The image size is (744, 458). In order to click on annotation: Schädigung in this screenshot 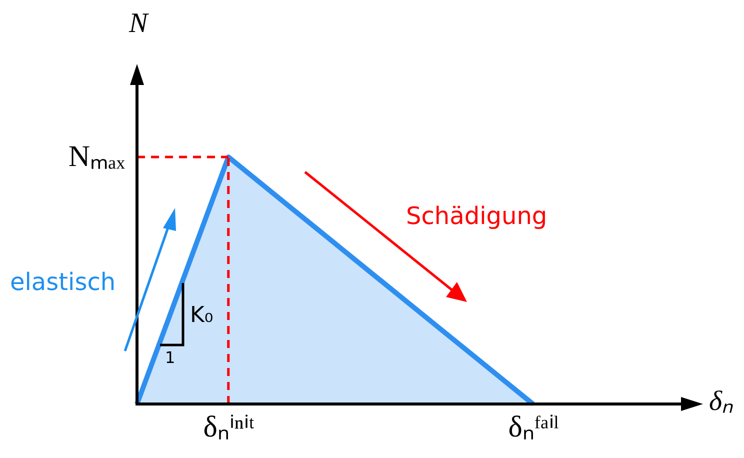, I will do `click(477, 216)`.